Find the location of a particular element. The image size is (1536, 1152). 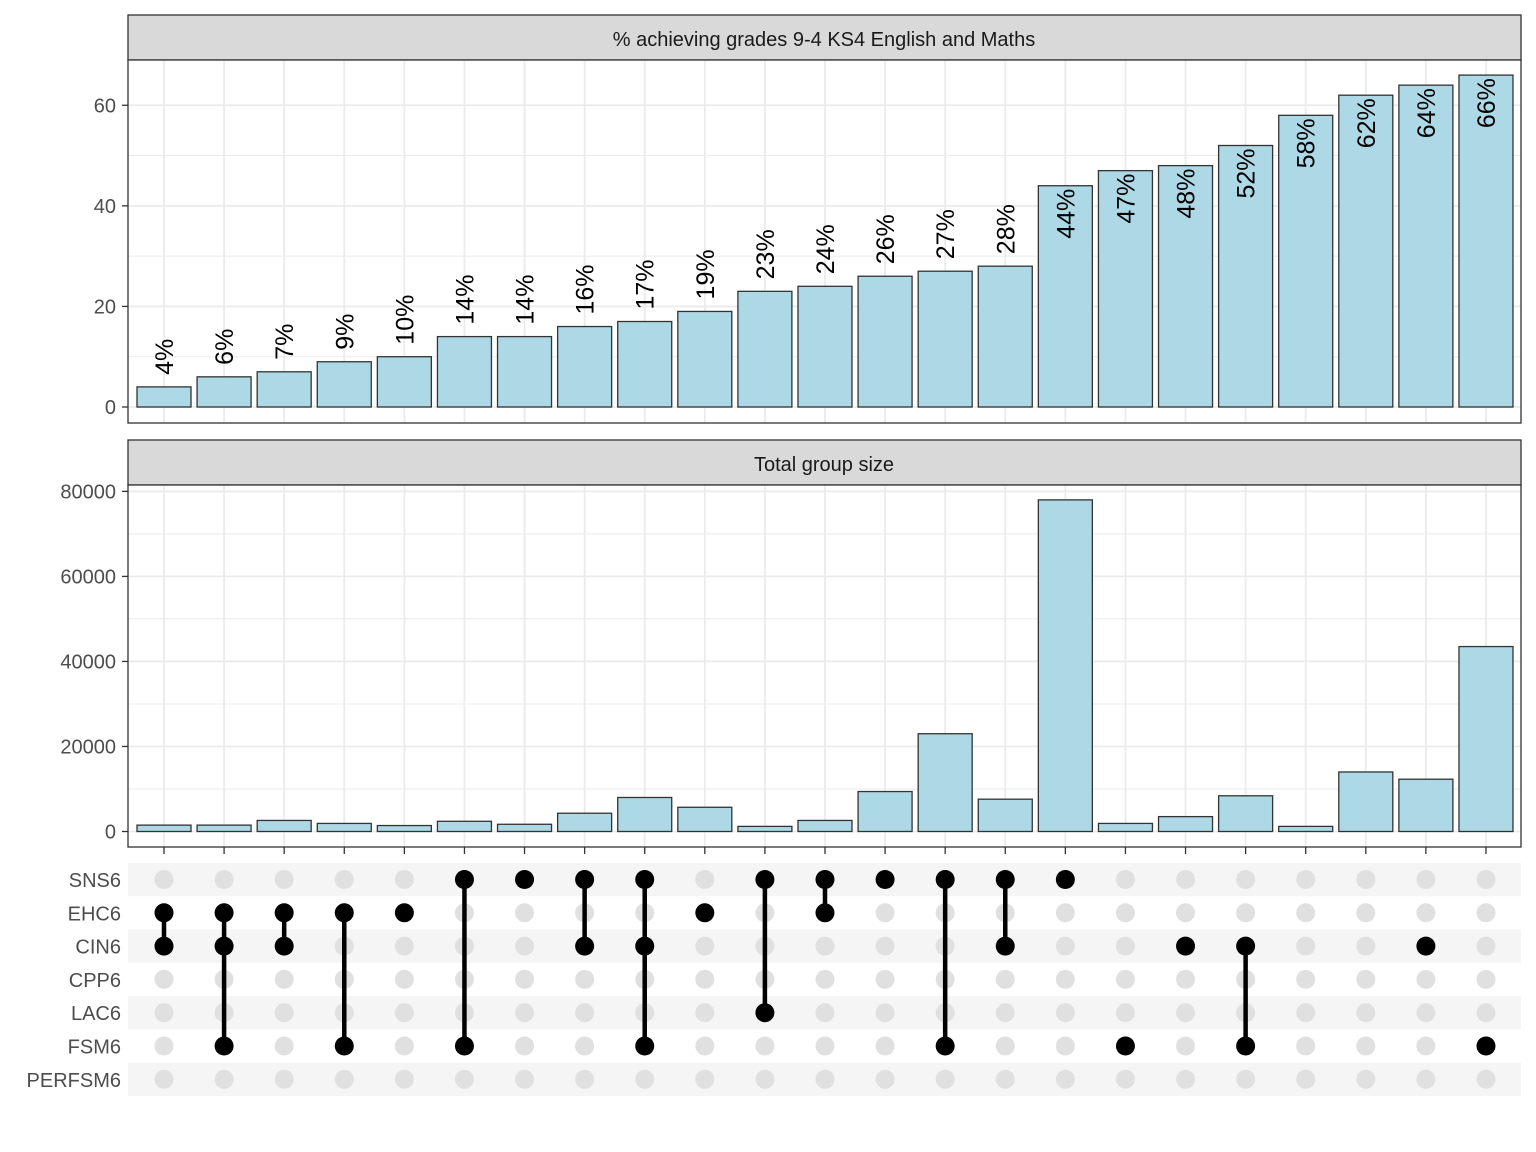

set-label: SNS6 is located at coordinates (95, 881).